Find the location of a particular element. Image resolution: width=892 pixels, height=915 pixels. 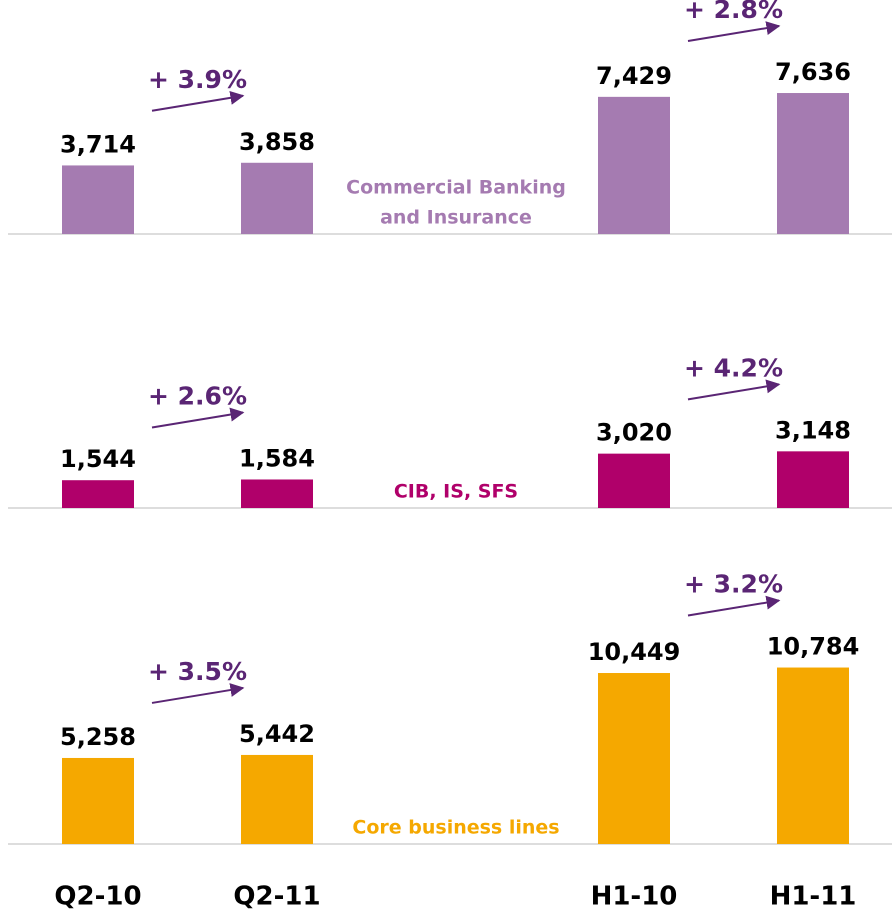

value-label: 5,442 is located at coordinates (277, 734).